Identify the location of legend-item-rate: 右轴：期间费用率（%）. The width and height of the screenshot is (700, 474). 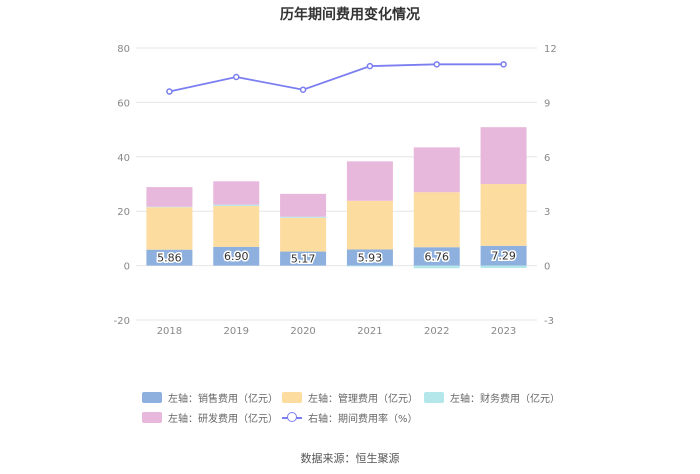
(350, 417).